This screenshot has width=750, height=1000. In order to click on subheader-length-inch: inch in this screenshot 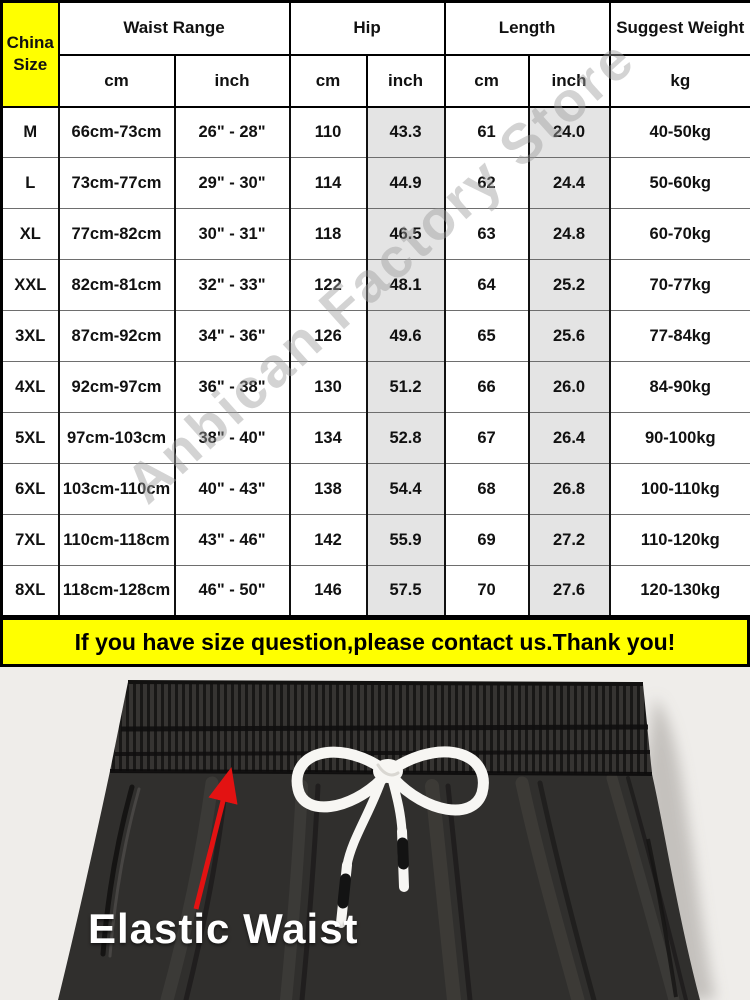, I will do `click(569, 80)`.